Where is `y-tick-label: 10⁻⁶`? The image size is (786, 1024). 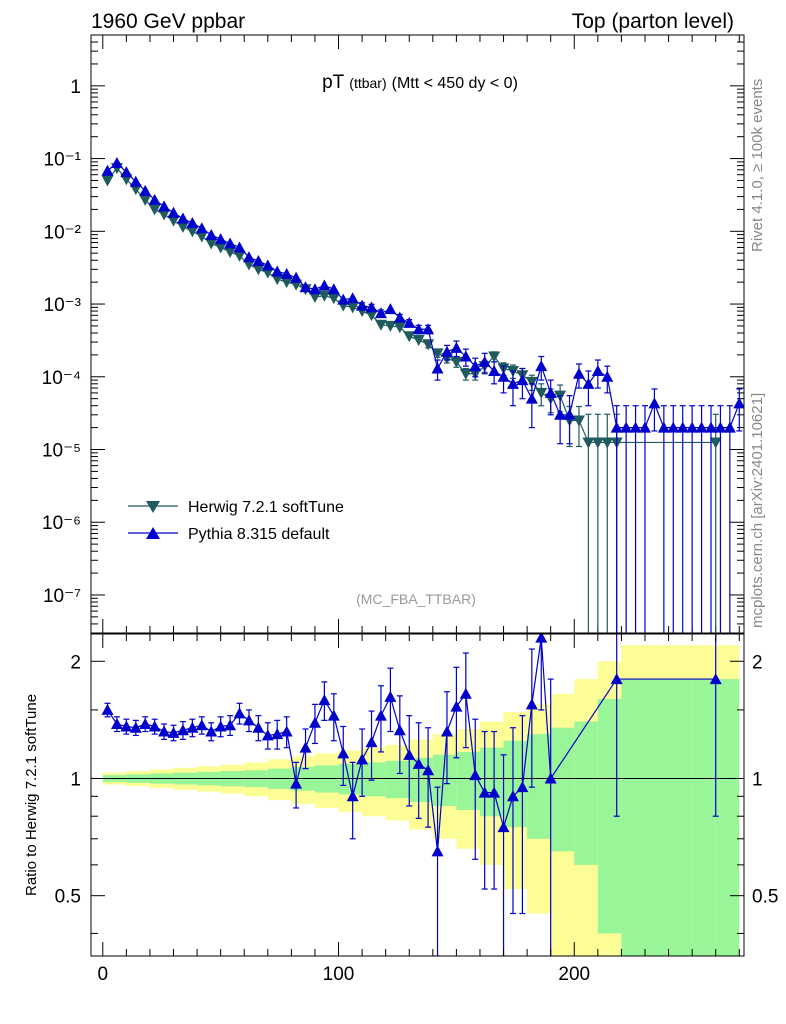
y-tick-label: 10⁻⁶ is located at coordinates (61, 523).